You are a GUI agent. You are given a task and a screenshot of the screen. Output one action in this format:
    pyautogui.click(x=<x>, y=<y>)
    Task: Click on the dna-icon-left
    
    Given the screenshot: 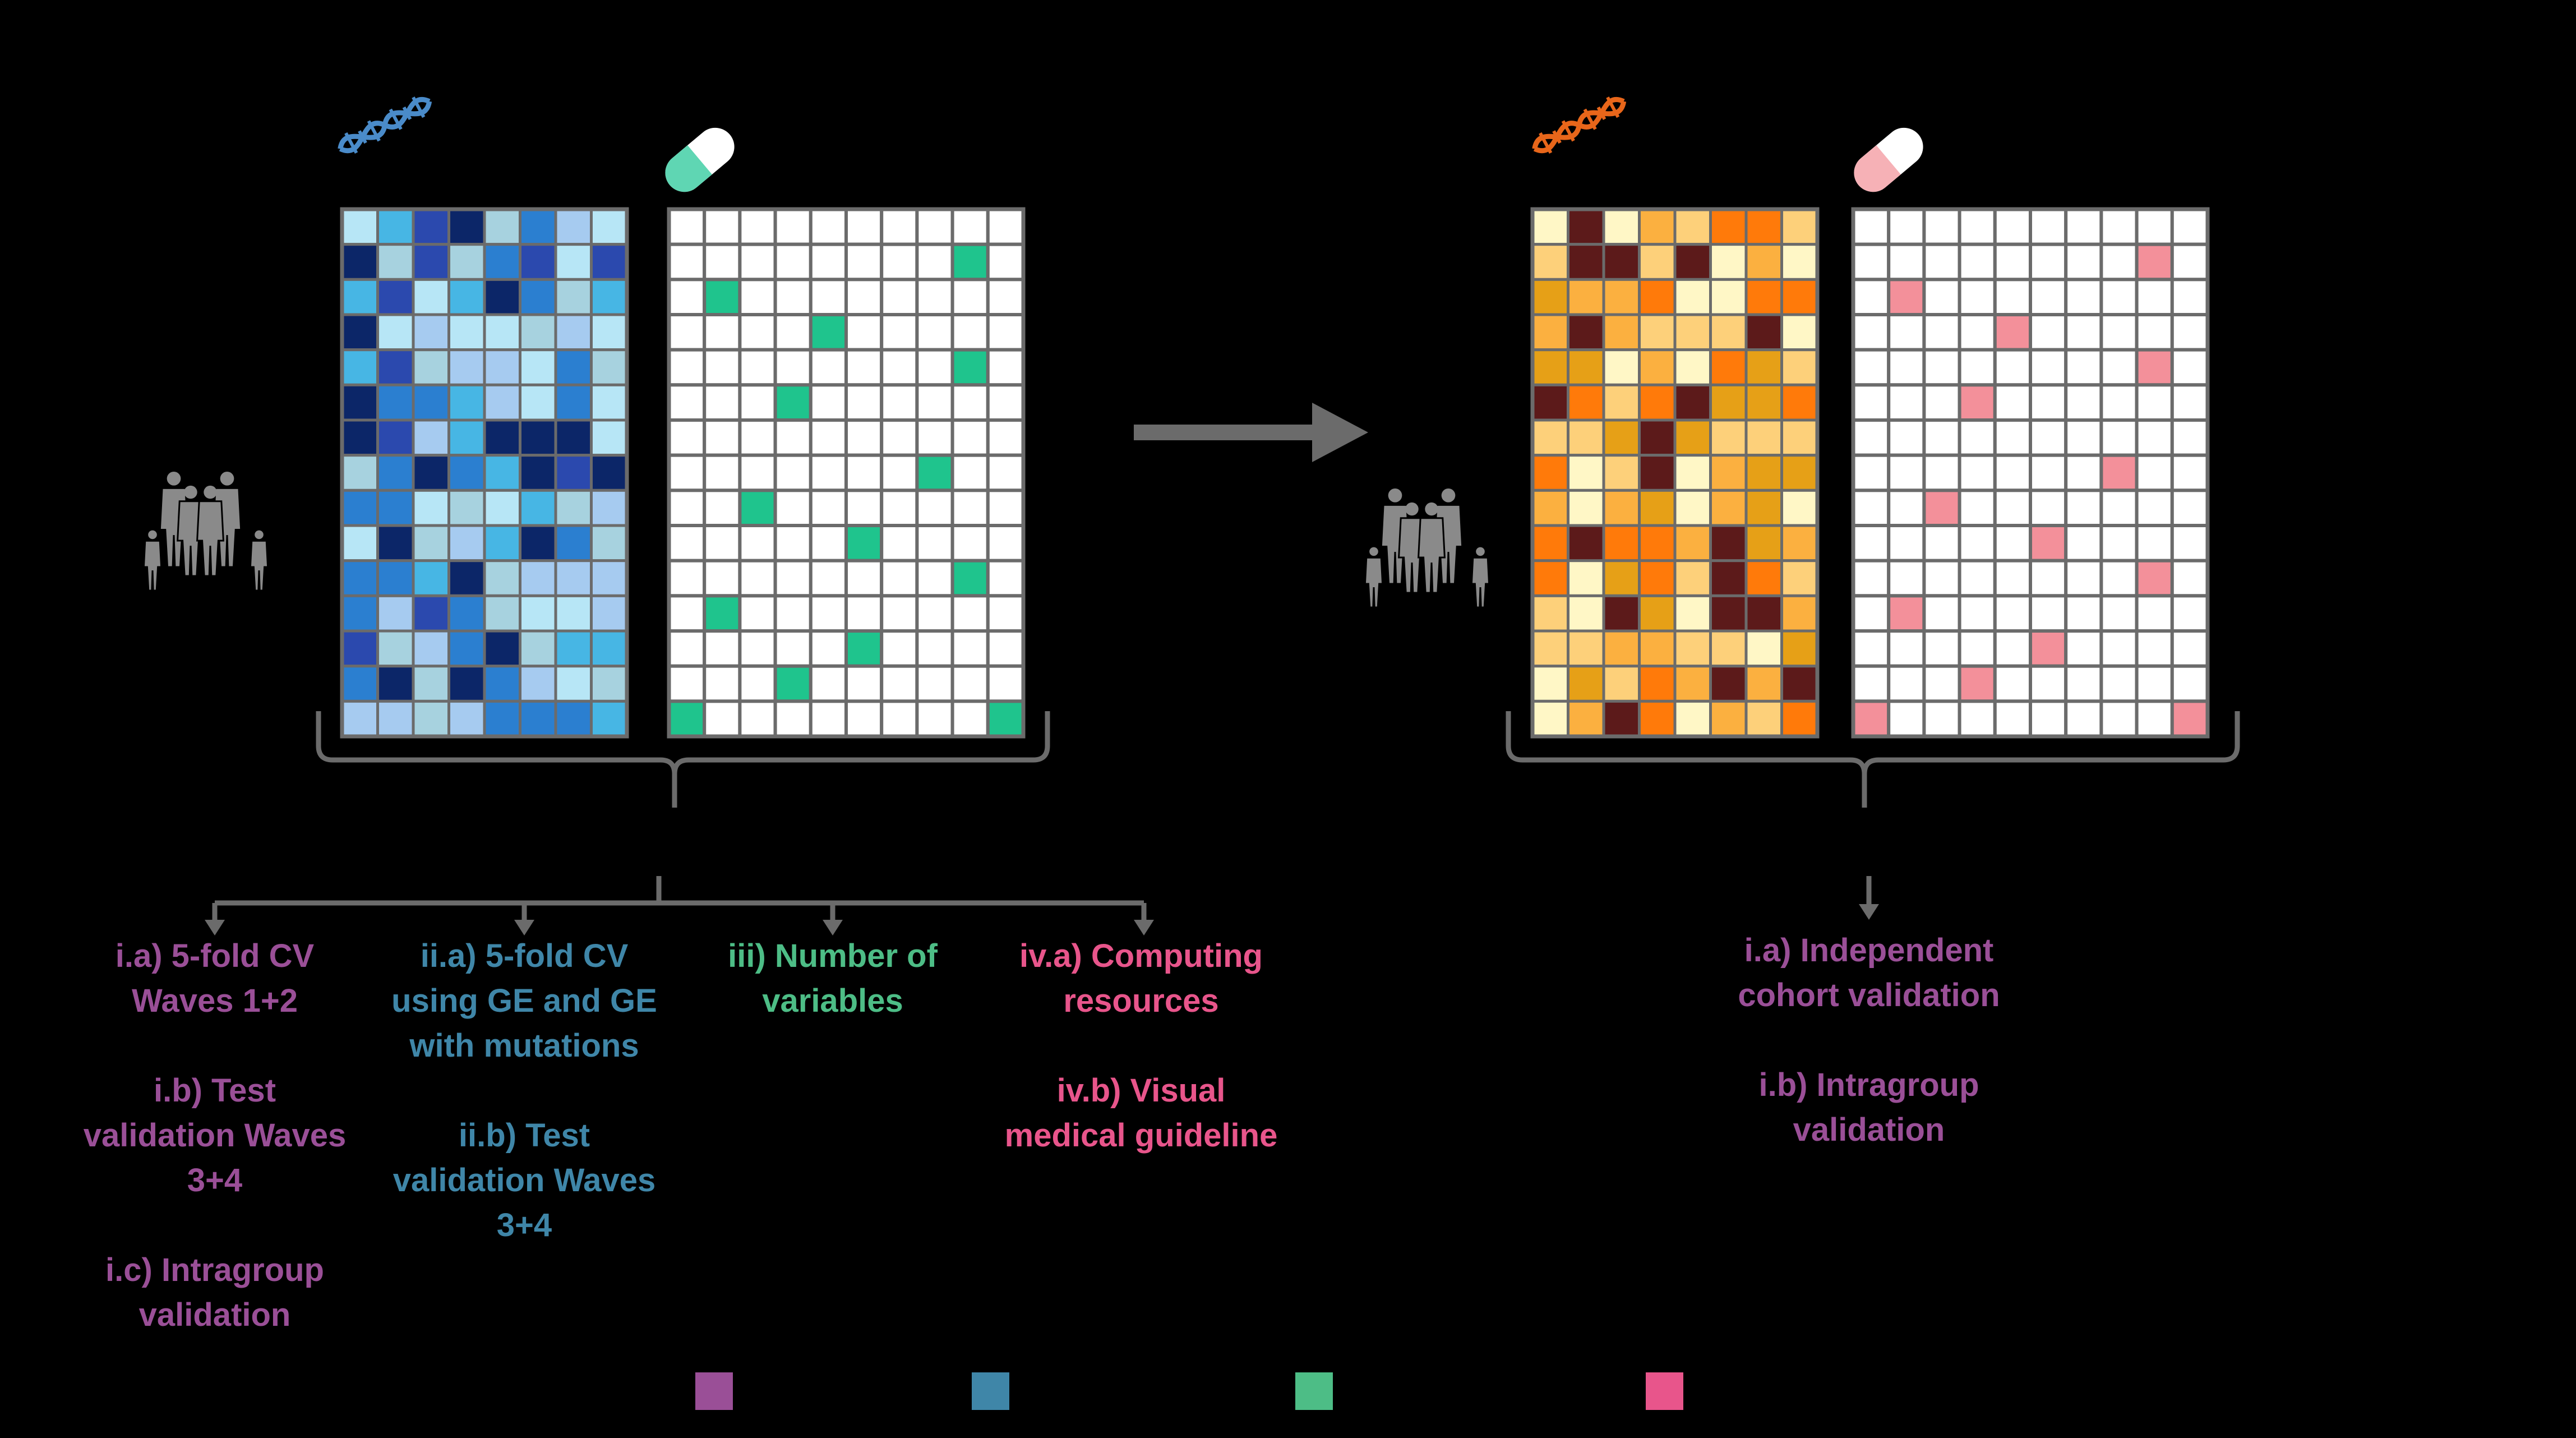 What is the action you would take?
    pyautogui.click(x=385, y=125)
    